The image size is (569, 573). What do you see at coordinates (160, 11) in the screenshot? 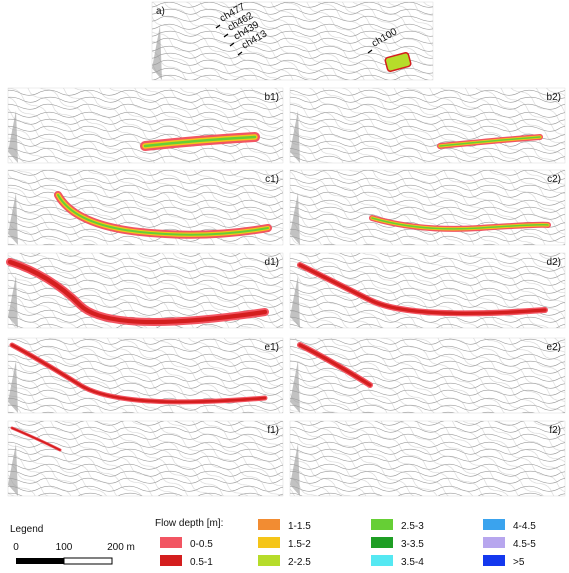
I see `panel-label: a)` at bounding box center [160, 11].